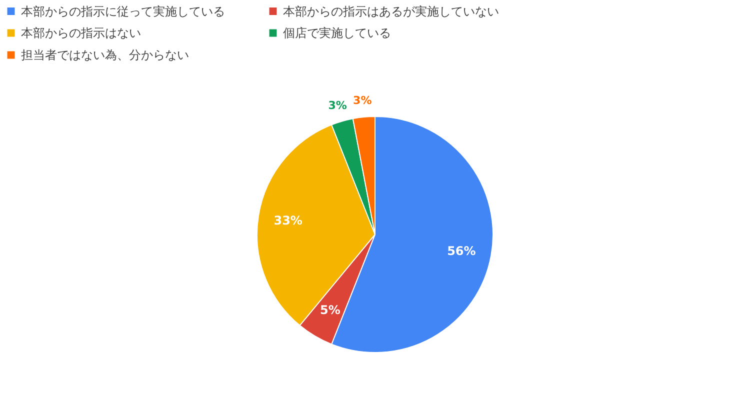  What do you see at coordinates (391, 11) in the screenshot?
I see `legend-label: 本部からの指示はあるが実施していない` at bounding box center [391, 11].